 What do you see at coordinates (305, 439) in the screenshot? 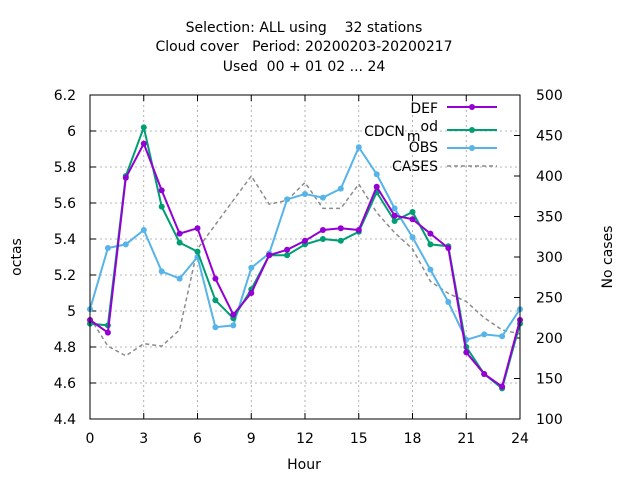
I see `x-tick-label: 12` at bounding box center [305, 439].